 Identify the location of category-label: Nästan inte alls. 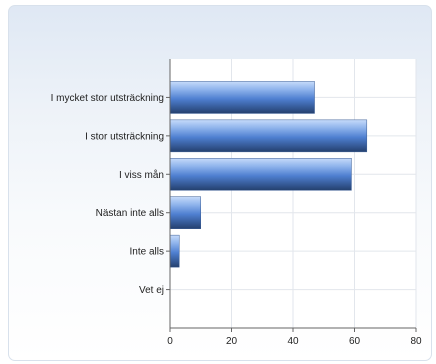
(130, 213).